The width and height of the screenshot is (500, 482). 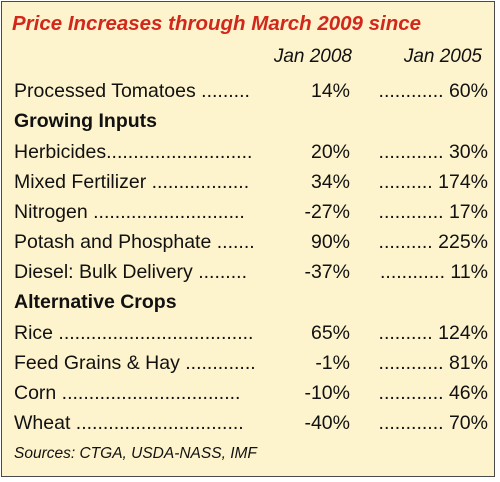 I want to click on value-jan-2005: ............ 70%, so click(x=433, y=423).